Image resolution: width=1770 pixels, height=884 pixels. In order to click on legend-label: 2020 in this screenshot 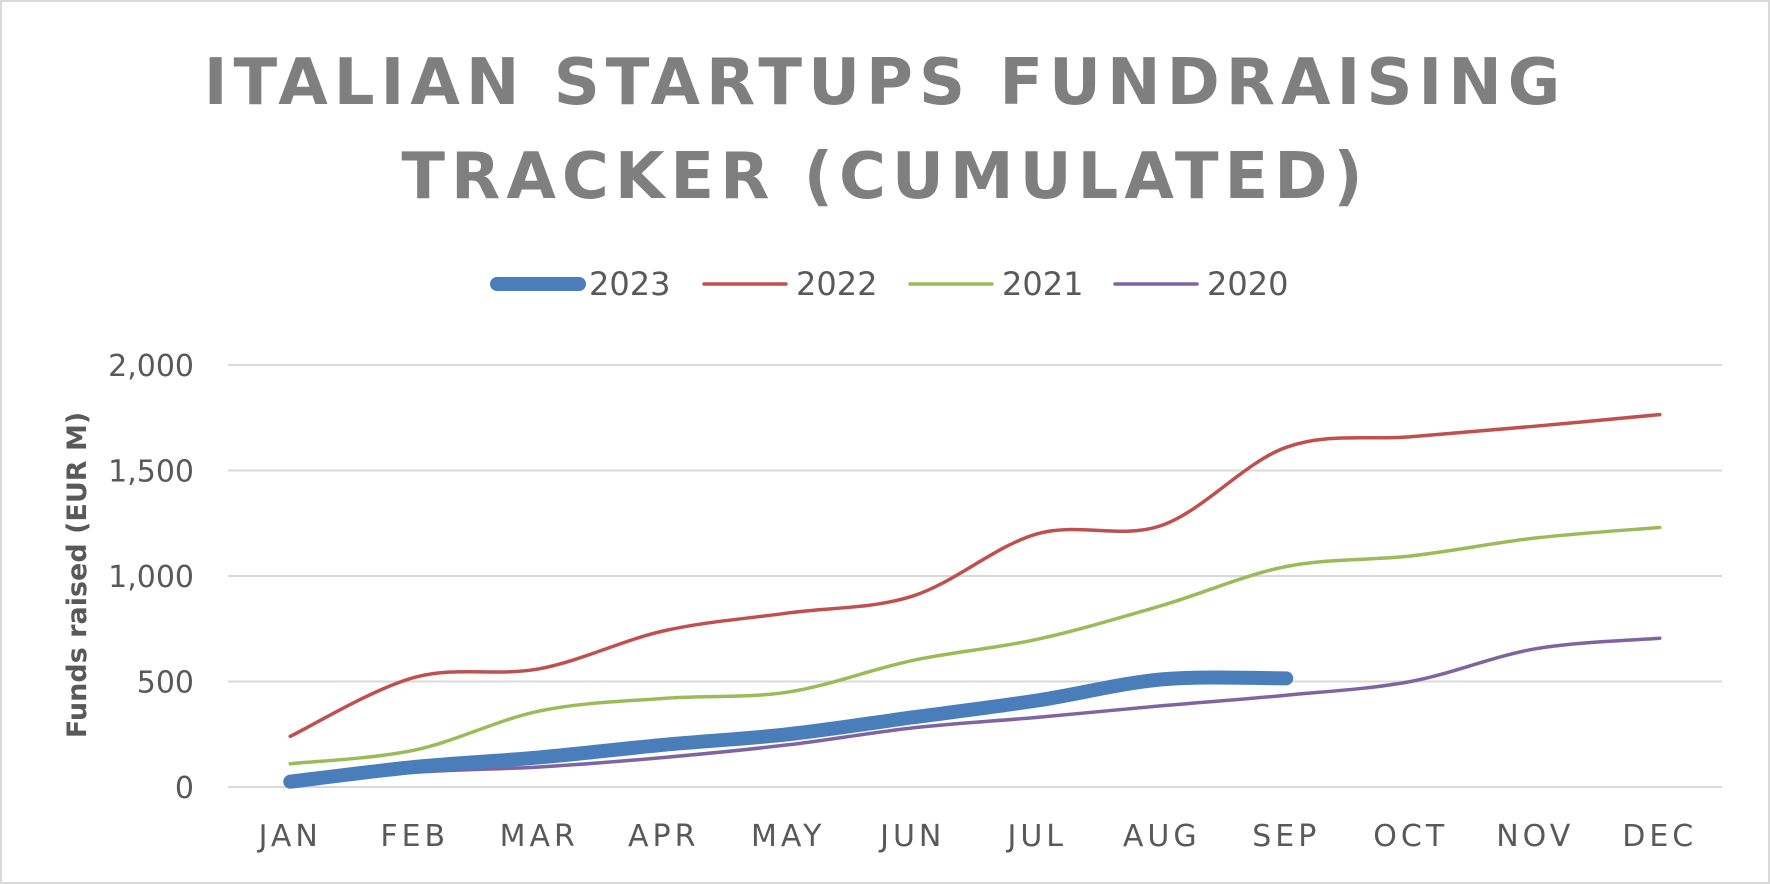, I will do `click(1247, 284)`.